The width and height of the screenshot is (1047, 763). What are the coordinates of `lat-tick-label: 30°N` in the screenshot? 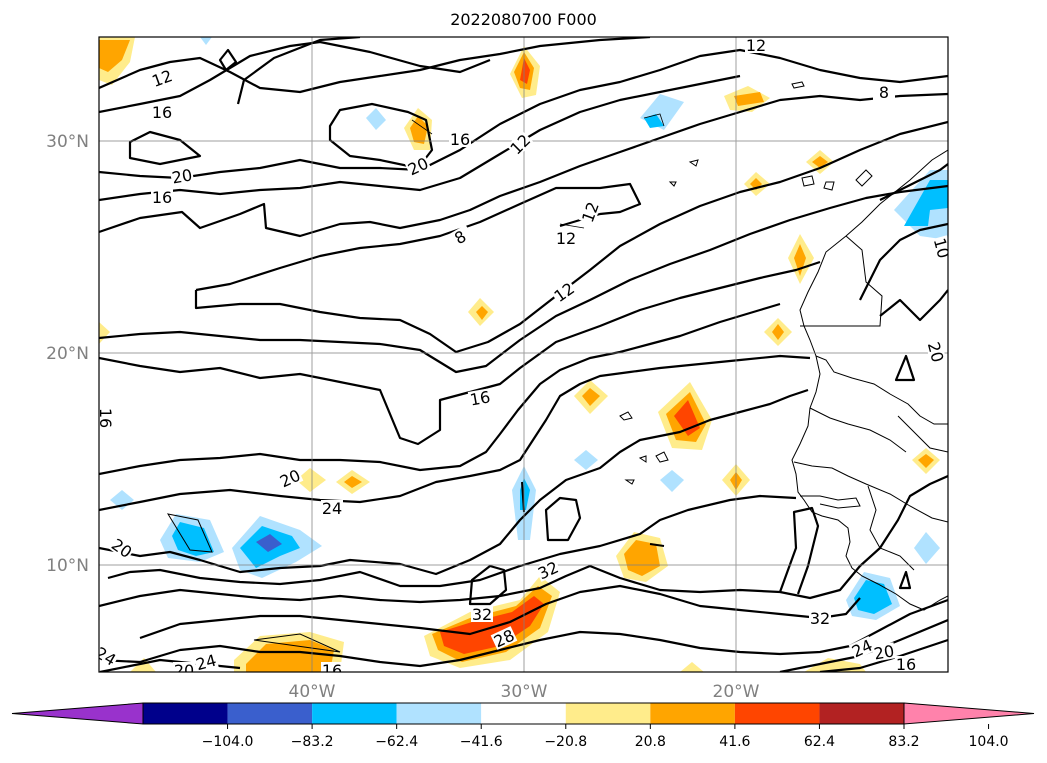 It's located at (67, 142).